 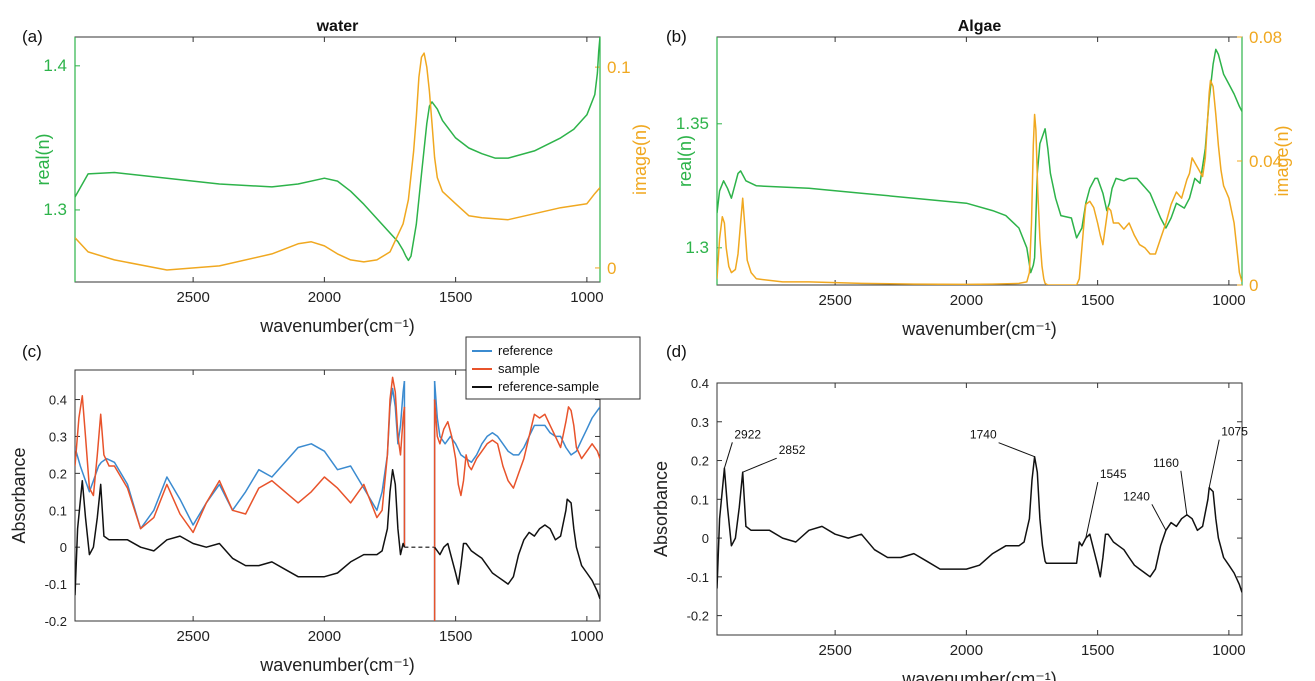 What do you see at coordinates (519, 368) in the screenshot?
I see `legend-entry: sample` at bounding box center [519, 368].